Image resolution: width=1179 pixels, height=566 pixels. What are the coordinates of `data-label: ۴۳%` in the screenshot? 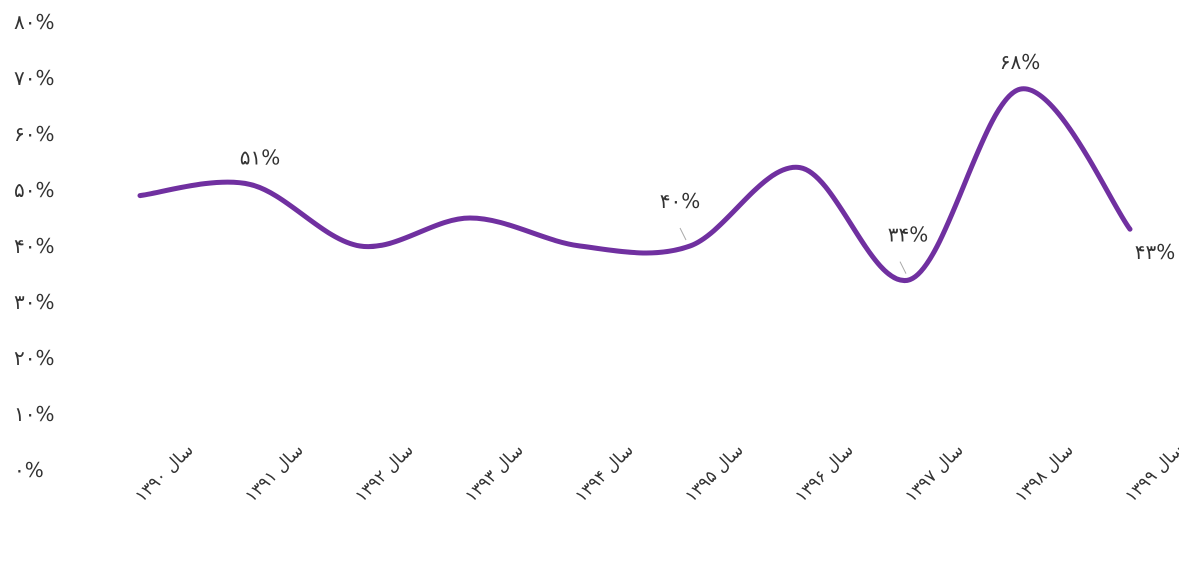 It's located at (1155, 252).